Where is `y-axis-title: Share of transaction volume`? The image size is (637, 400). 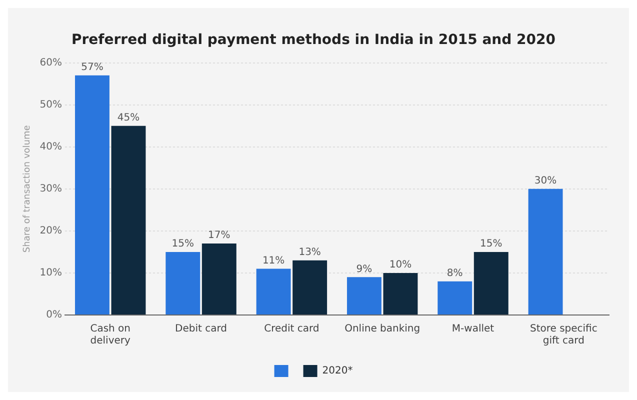
y-axis-title: Share of transaction volume is located at coordinates (27, 188).